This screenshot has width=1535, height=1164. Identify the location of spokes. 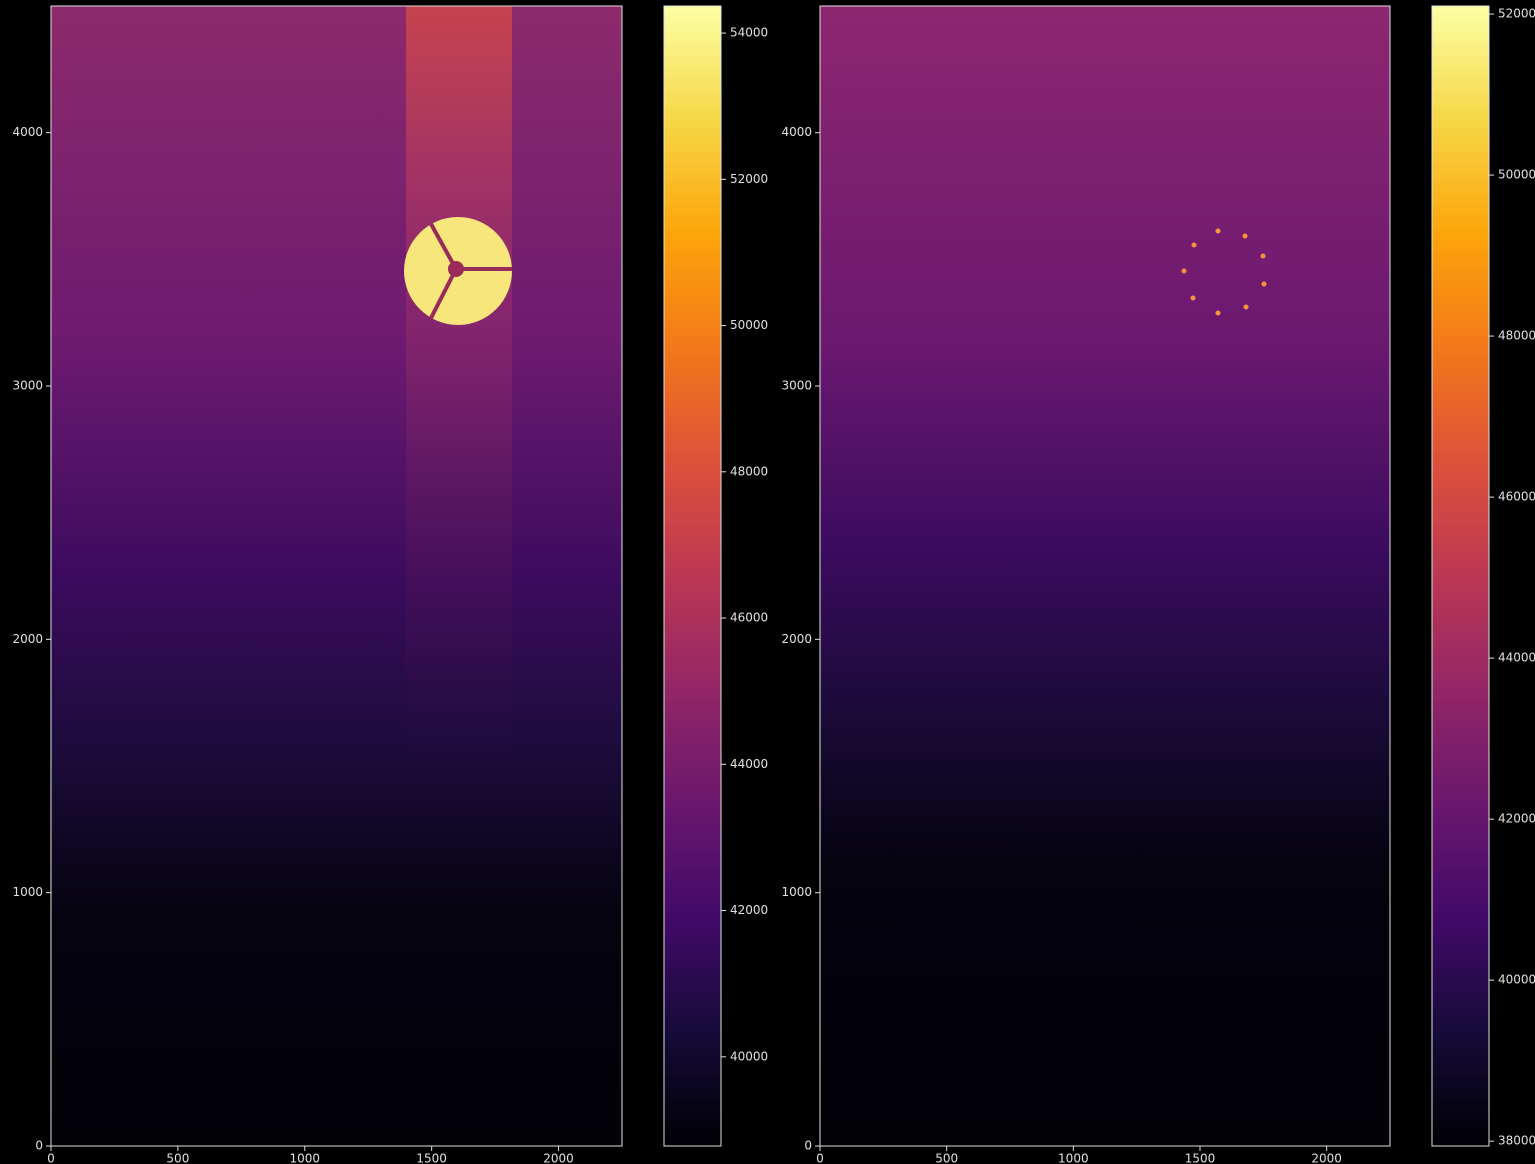
(470, 271).